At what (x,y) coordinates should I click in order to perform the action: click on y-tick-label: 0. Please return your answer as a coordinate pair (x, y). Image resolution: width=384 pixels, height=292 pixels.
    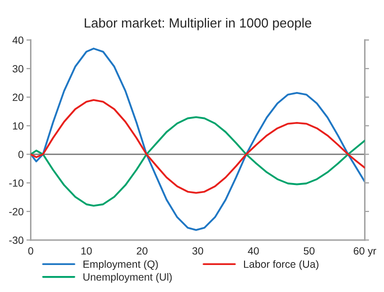
    Looking at the image, I should click on (21, 154).